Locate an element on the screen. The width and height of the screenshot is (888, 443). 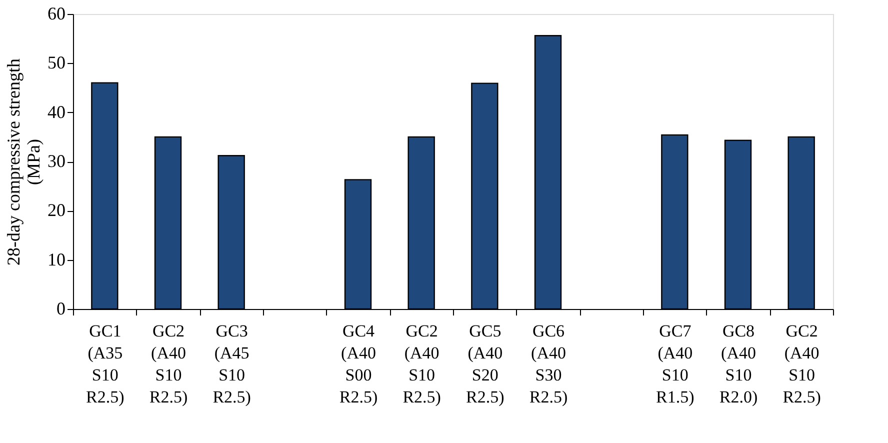
x-tick-label: GC6 (A40 S30 R2.5) is located at coordinates (548, 364).